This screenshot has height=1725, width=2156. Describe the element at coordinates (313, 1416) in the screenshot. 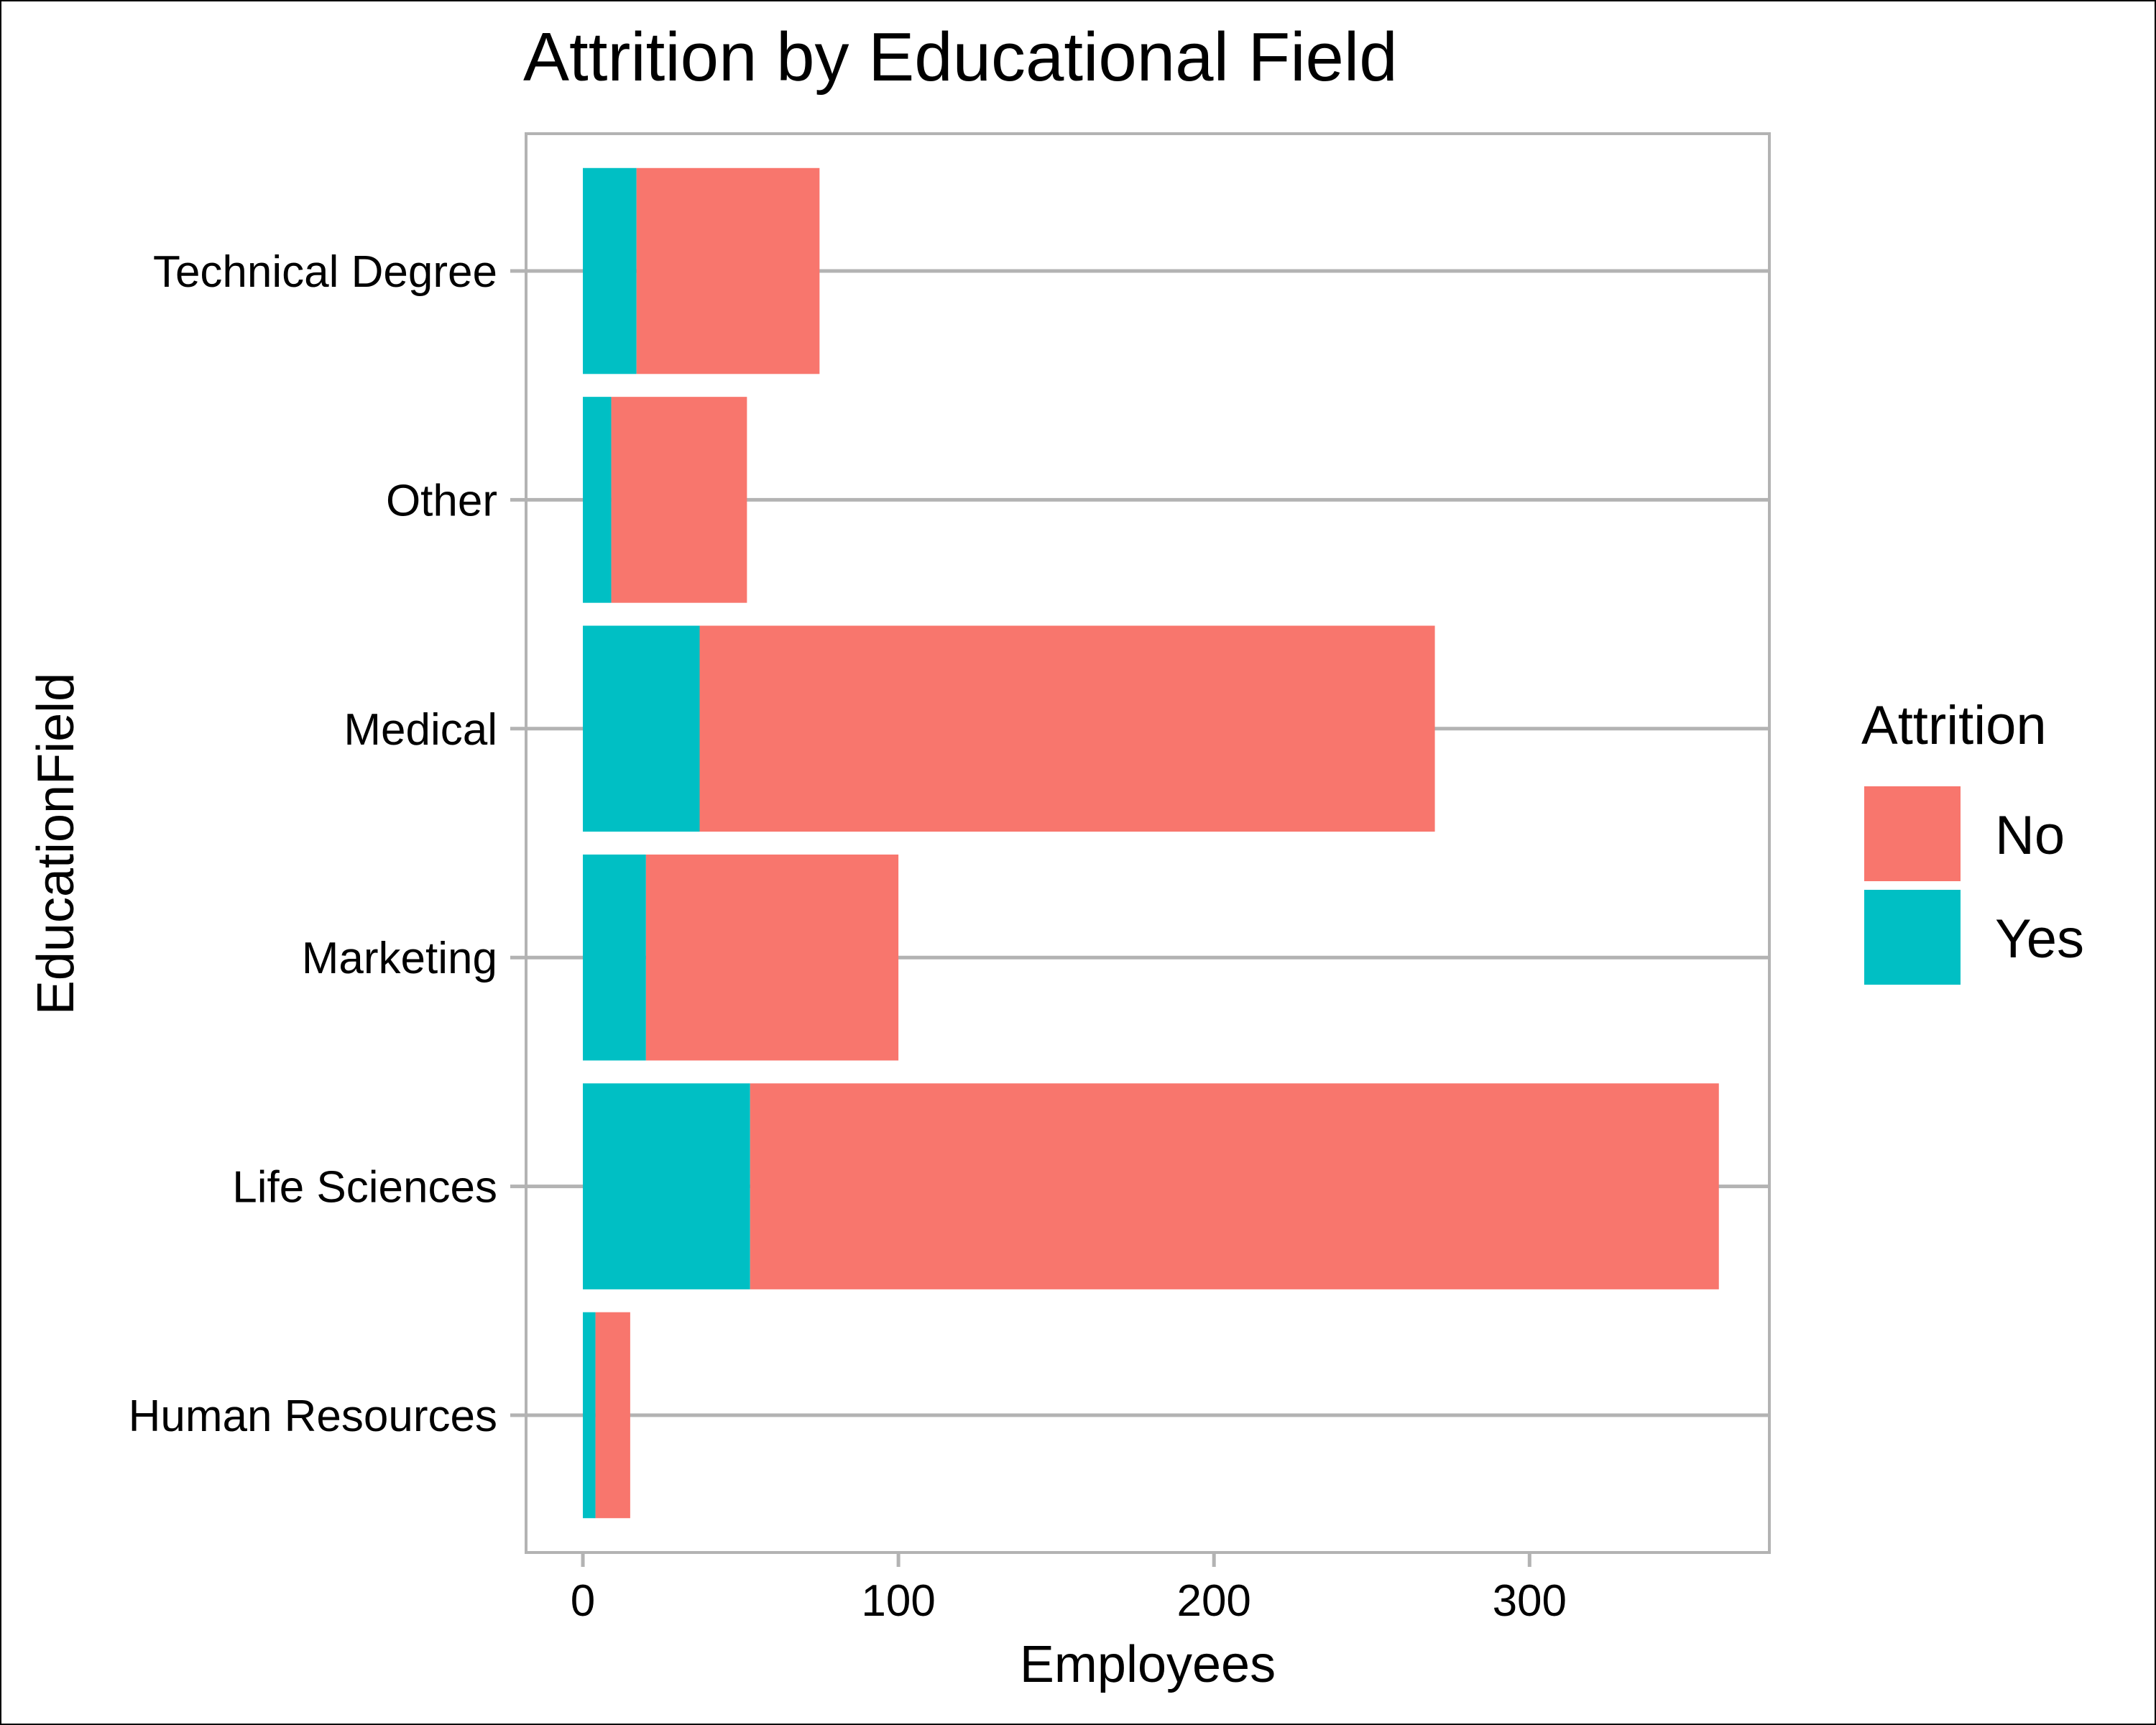

I see `y-tick-label-human-resources: Human Resources` at that location.